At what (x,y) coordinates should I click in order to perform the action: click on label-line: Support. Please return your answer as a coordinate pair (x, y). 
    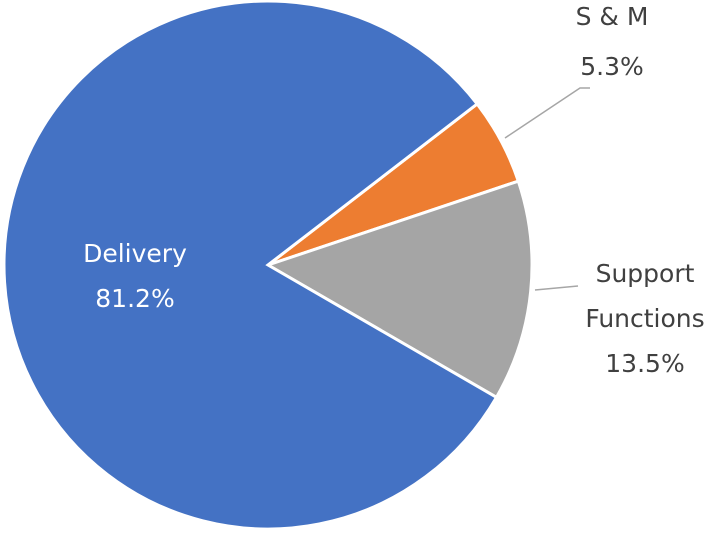
    Looking at the image, I should click on (645, 273).